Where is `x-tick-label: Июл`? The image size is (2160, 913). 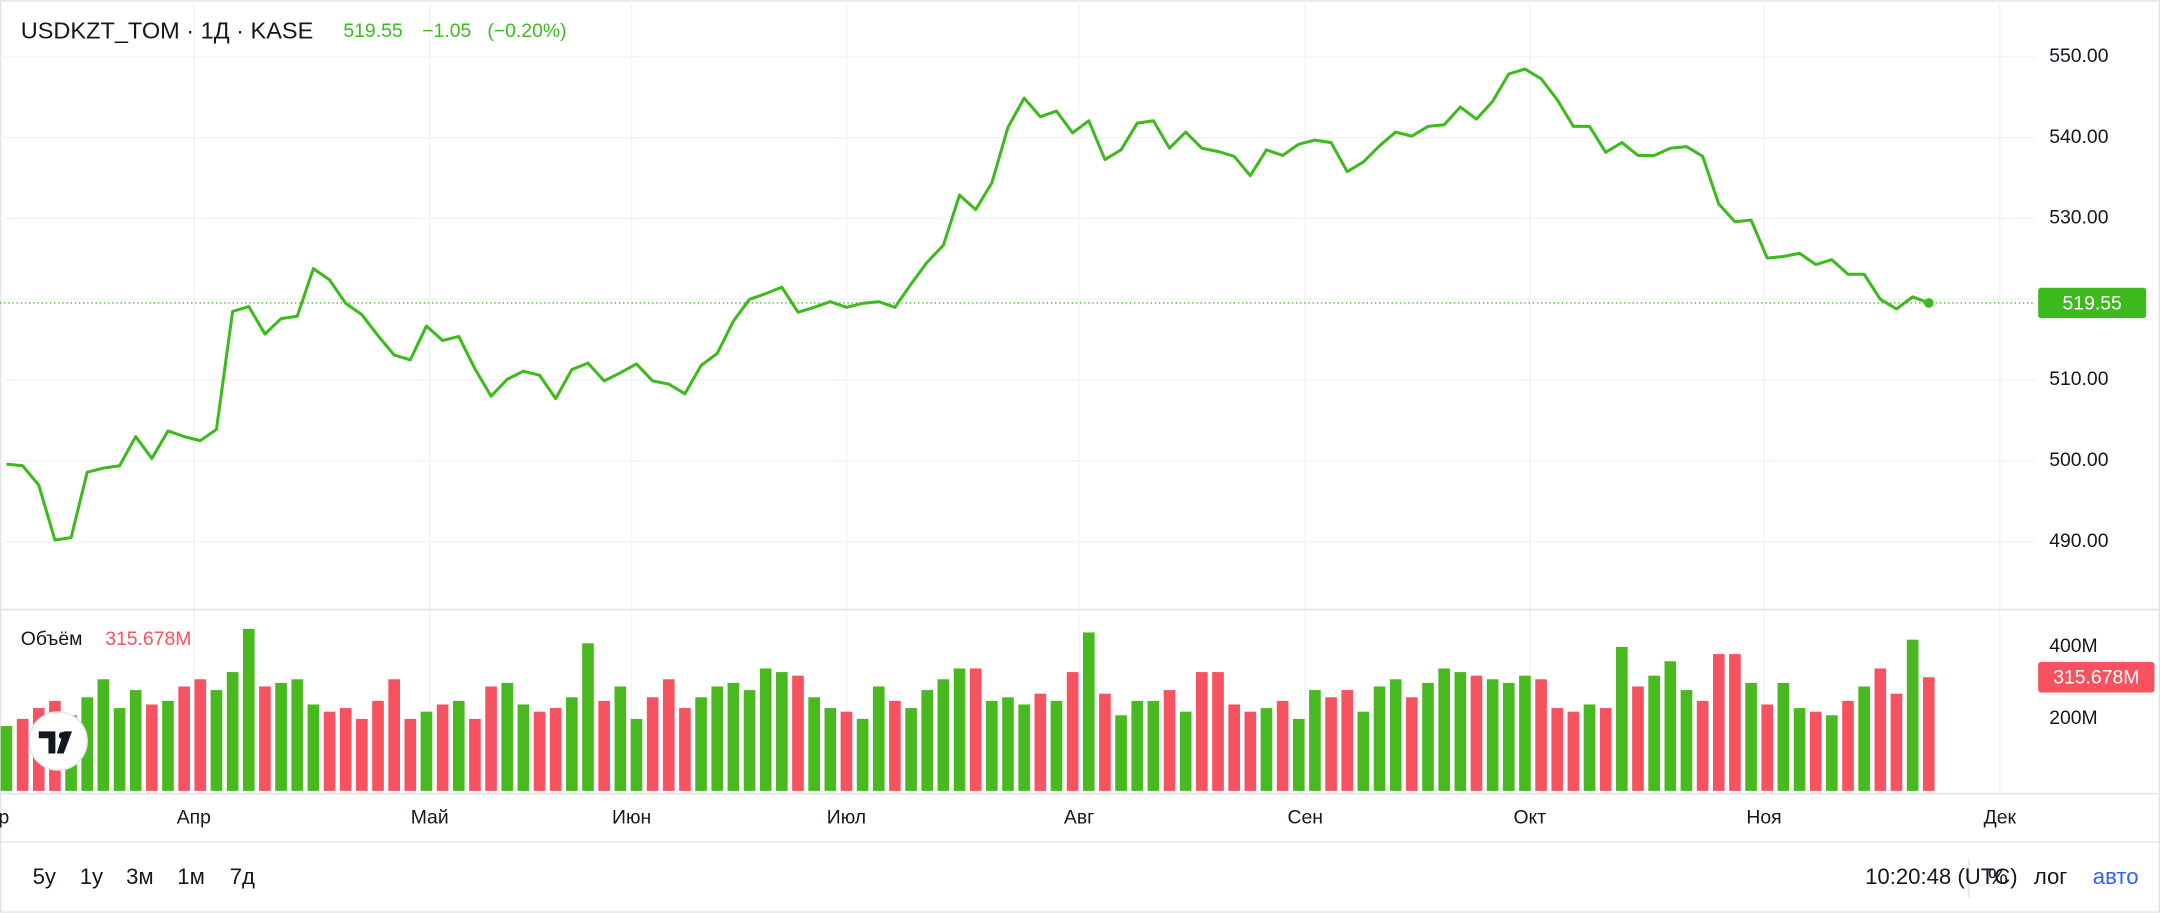 x-tick-label: Июл is located at coordinates (846, 818).